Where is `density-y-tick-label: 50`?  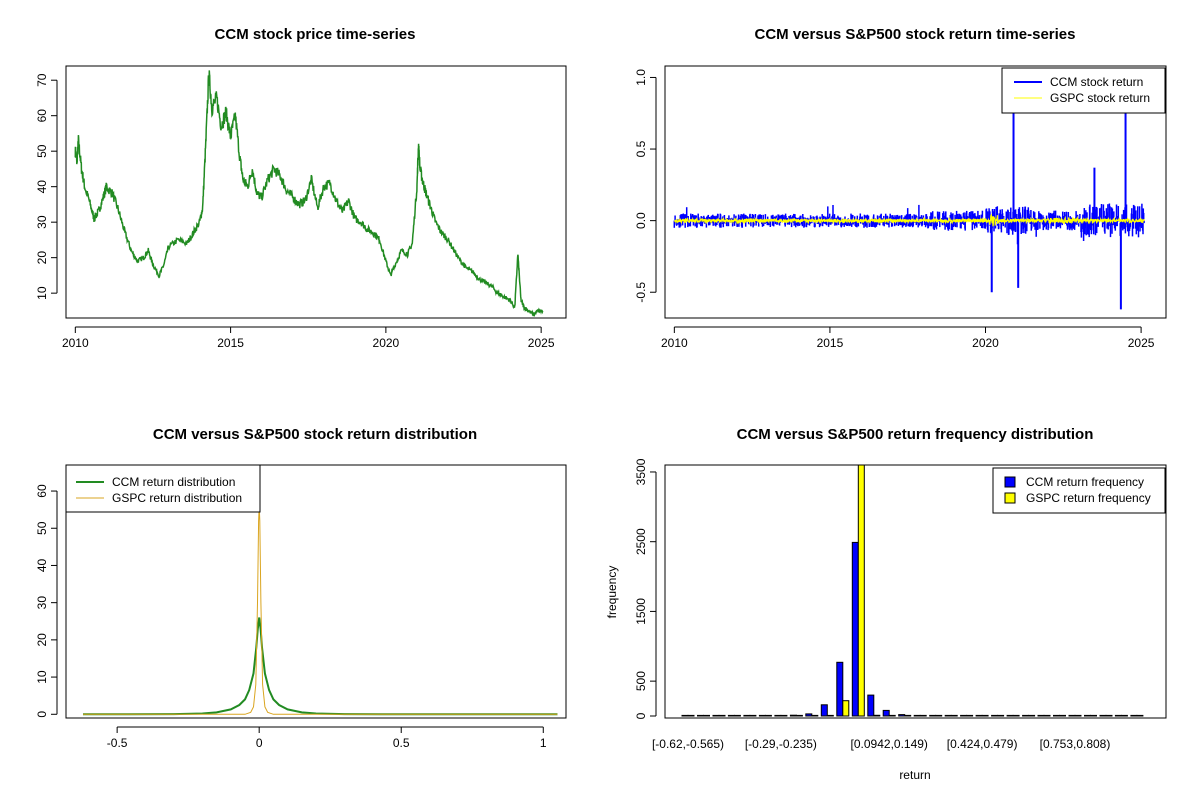
density-y-tick-label: 50 is located at coordinates (42, 528).